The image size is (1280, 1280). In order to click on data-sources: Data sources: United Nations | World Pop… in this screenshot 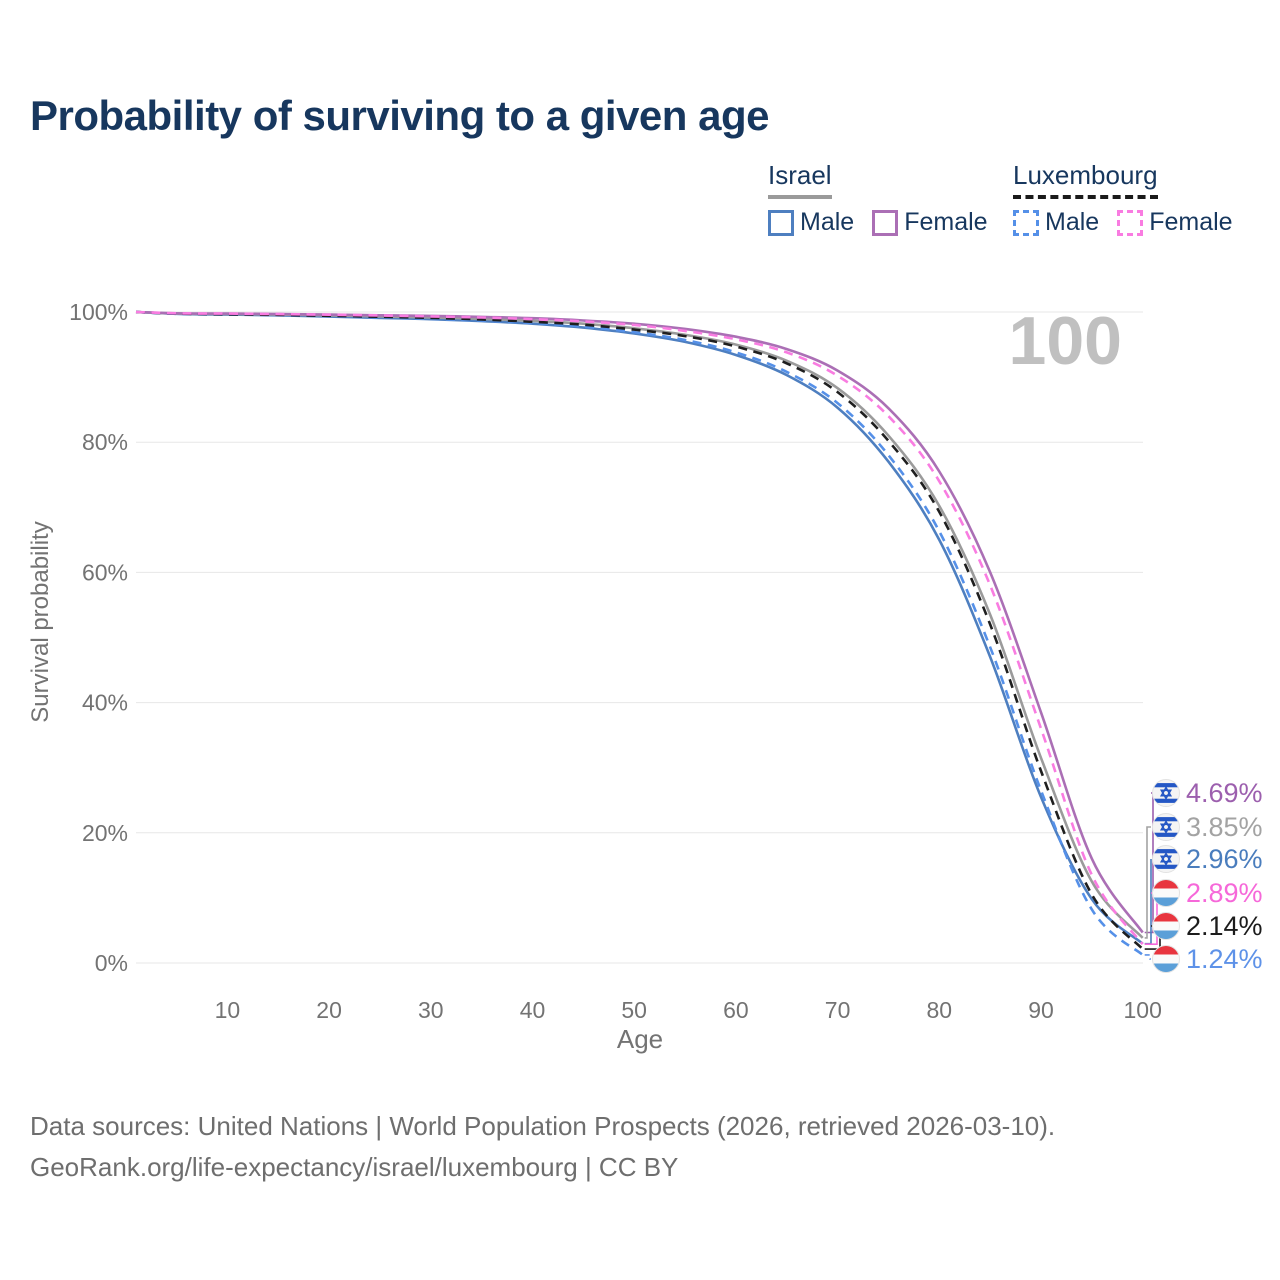, I will do `click(542, 1147)`.